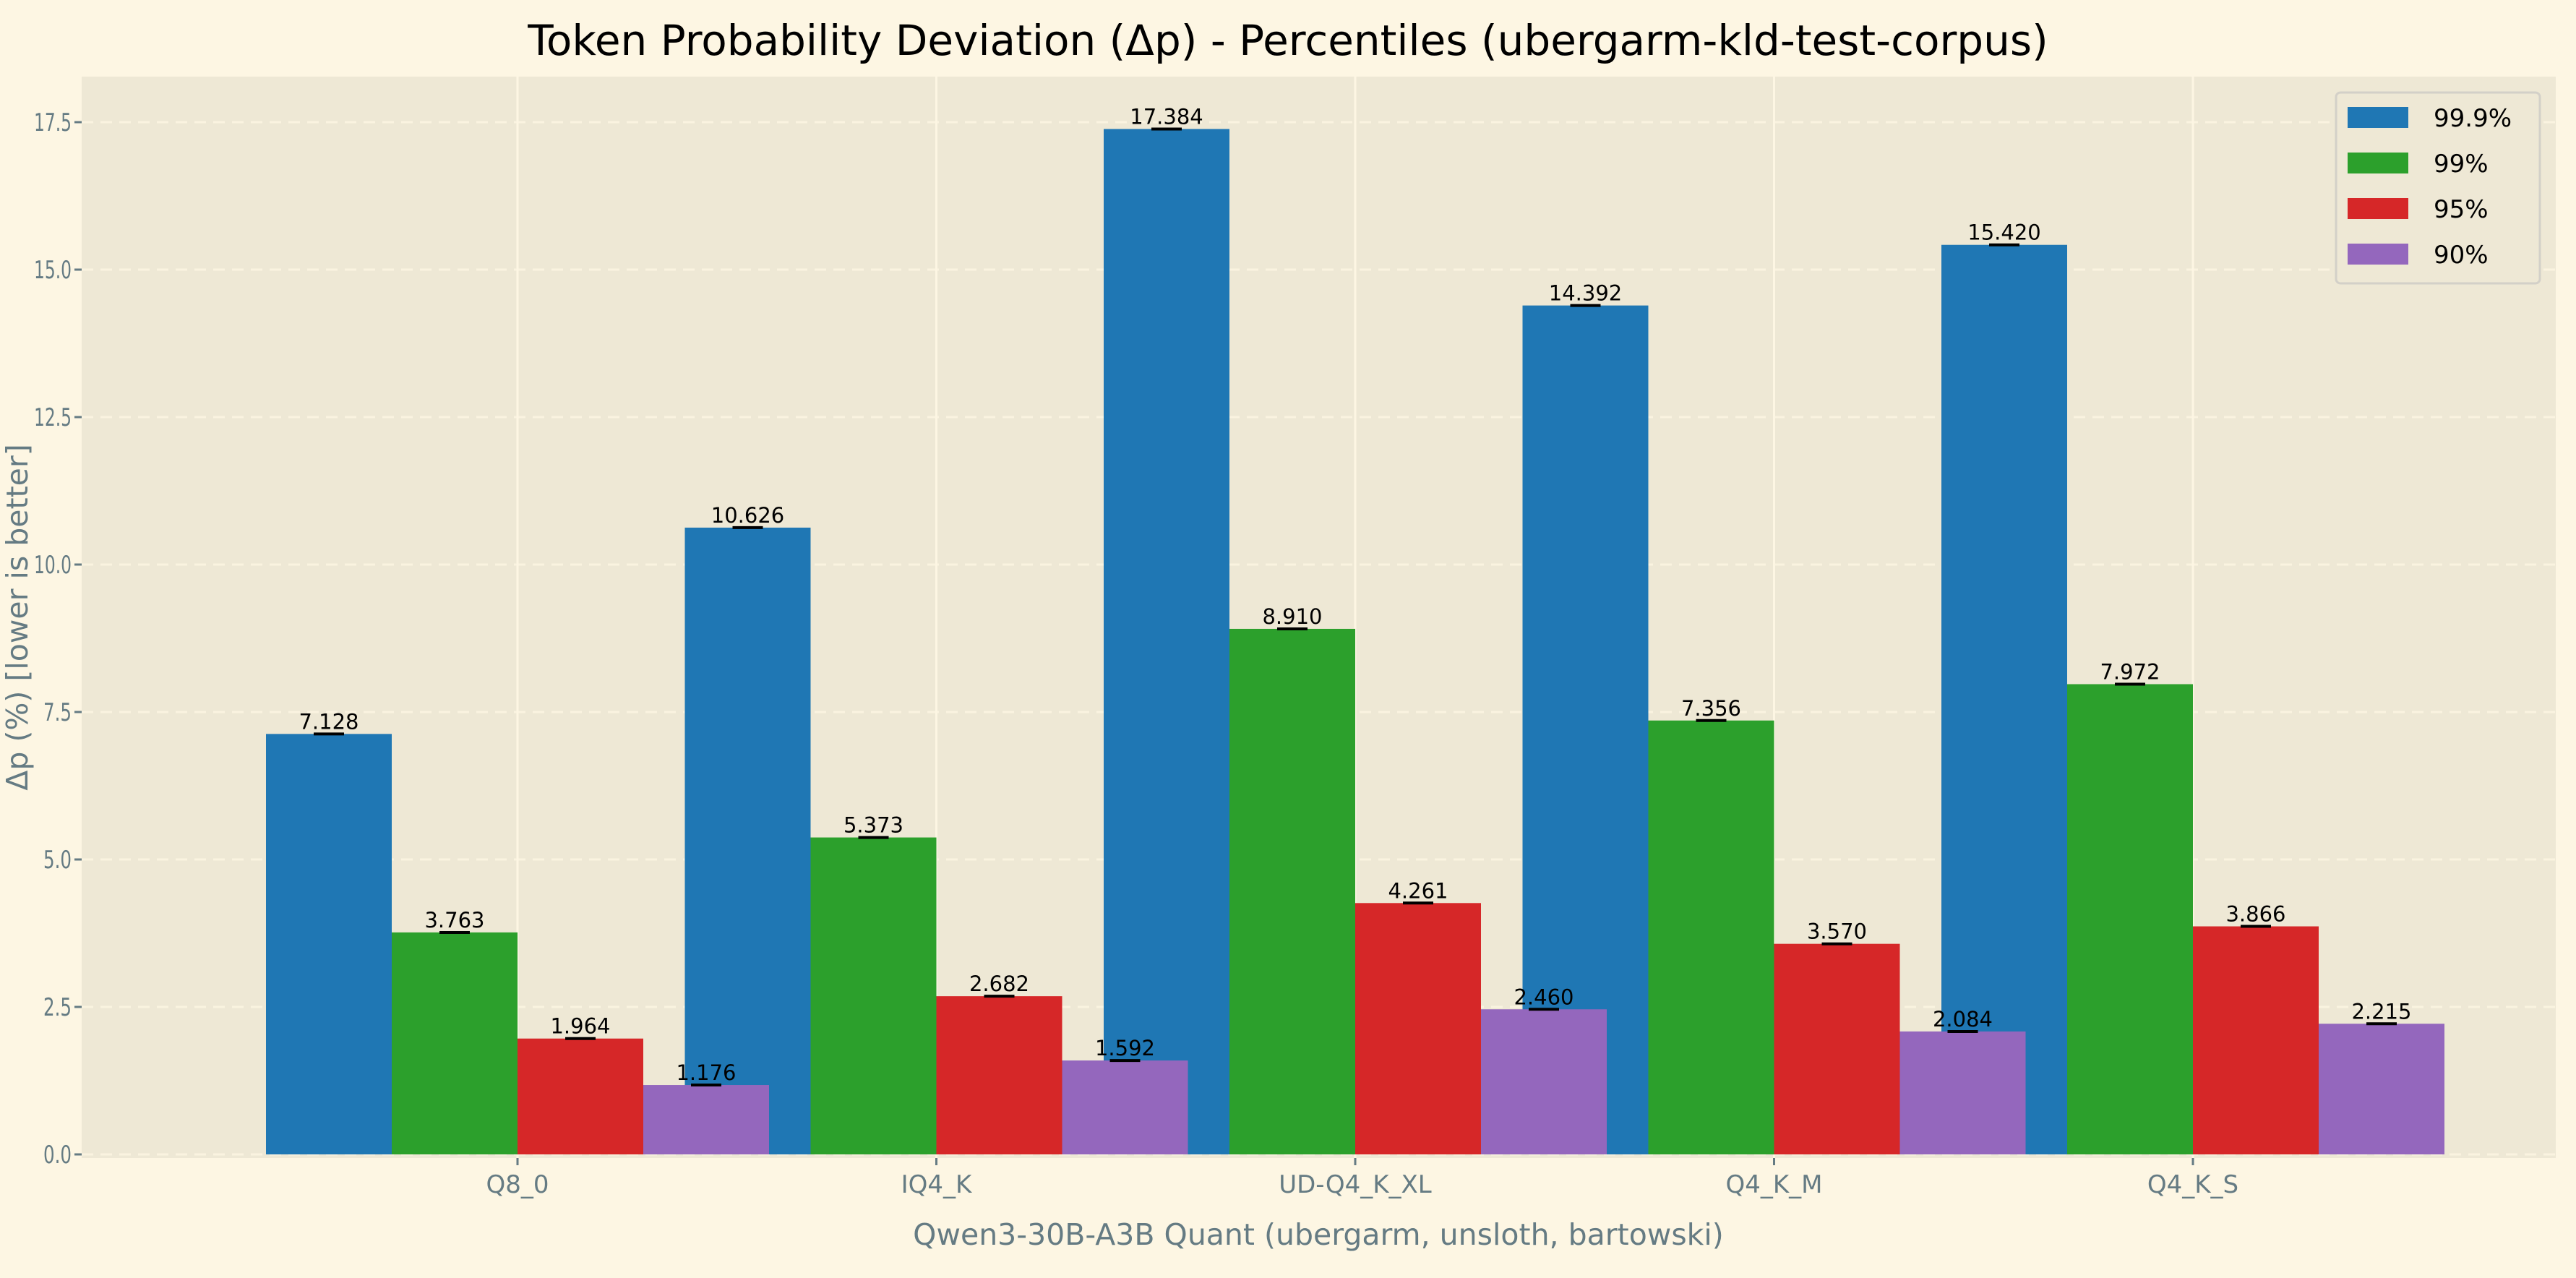  Describe the element at coordinates (1418, 890) in the screenshot. I see `bar-value-label: 4.261` at that location.